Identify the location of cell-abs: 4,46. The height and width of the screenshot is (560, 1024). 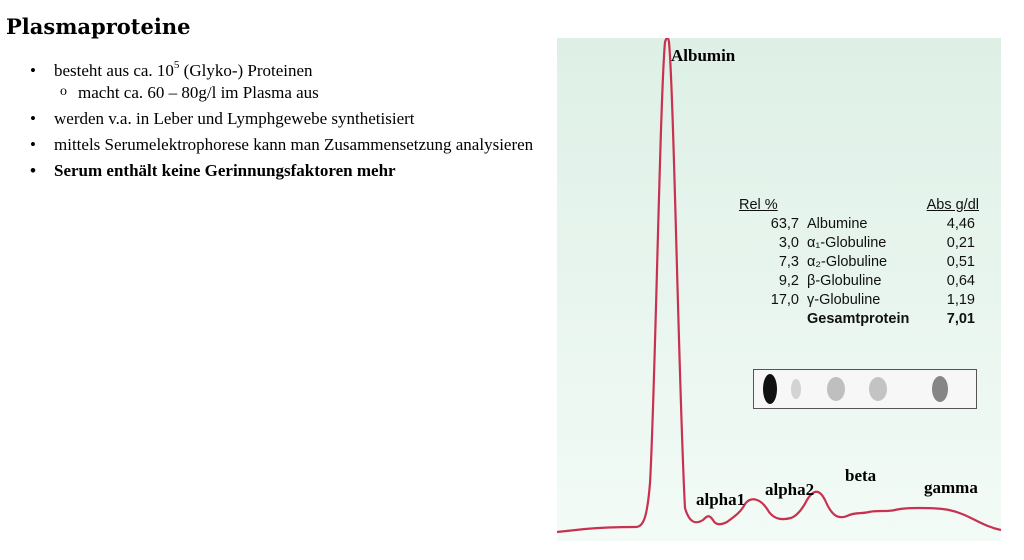
(960, 224).